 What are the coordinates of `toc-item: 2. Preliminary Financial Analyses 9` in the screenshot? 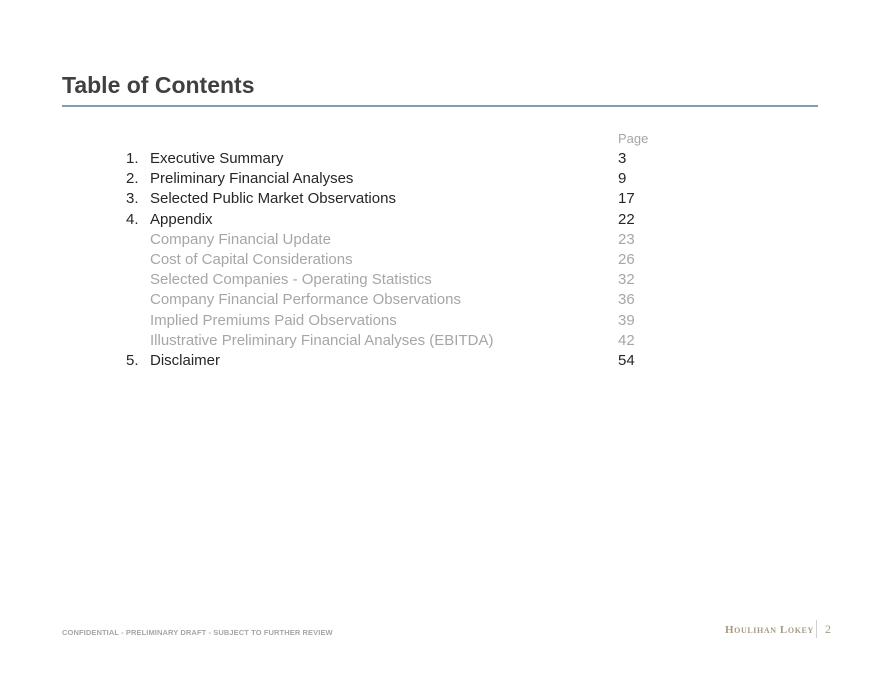 It's located at (440, 180).